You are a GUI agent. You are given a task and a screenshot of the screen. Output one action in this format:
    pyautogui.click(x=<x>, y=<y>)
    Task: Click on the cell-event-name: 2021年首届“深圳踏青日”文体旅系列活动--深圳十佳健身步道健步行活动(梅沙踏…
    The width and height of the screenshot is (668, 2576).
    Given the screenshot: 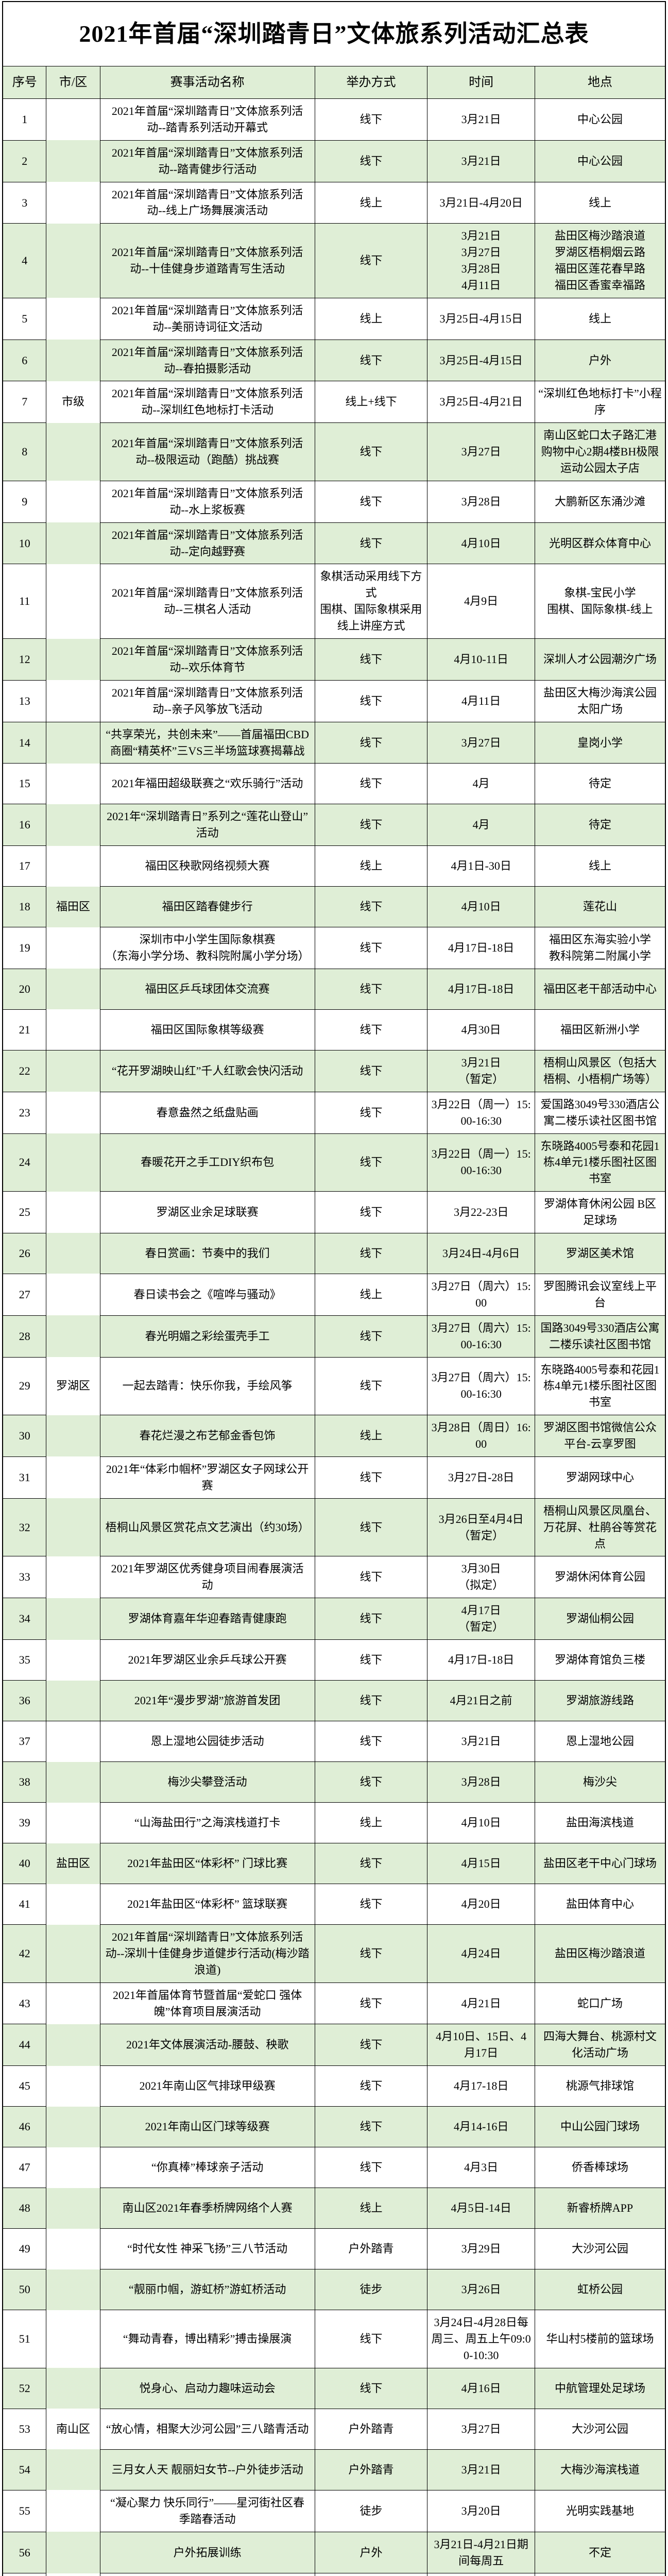 What is the action you would take?
    pyautogui.click(x=207, y=1953)
    